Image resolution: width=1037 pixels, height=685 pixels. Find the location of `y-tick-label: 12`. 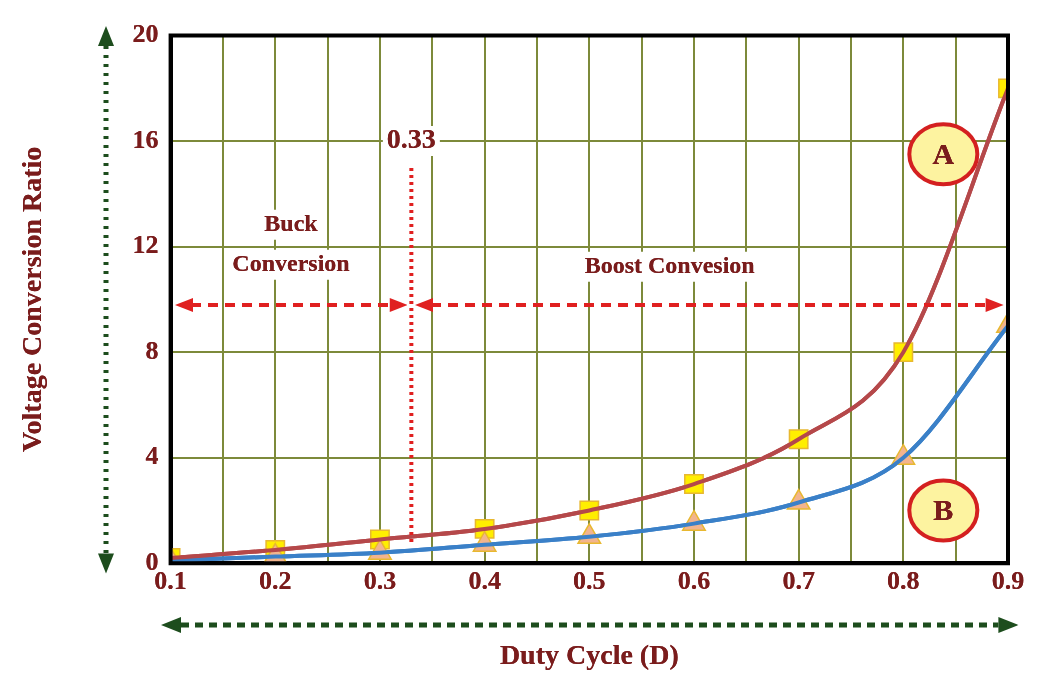

y-tick-label: 12 is located at coordinates (145, 245).